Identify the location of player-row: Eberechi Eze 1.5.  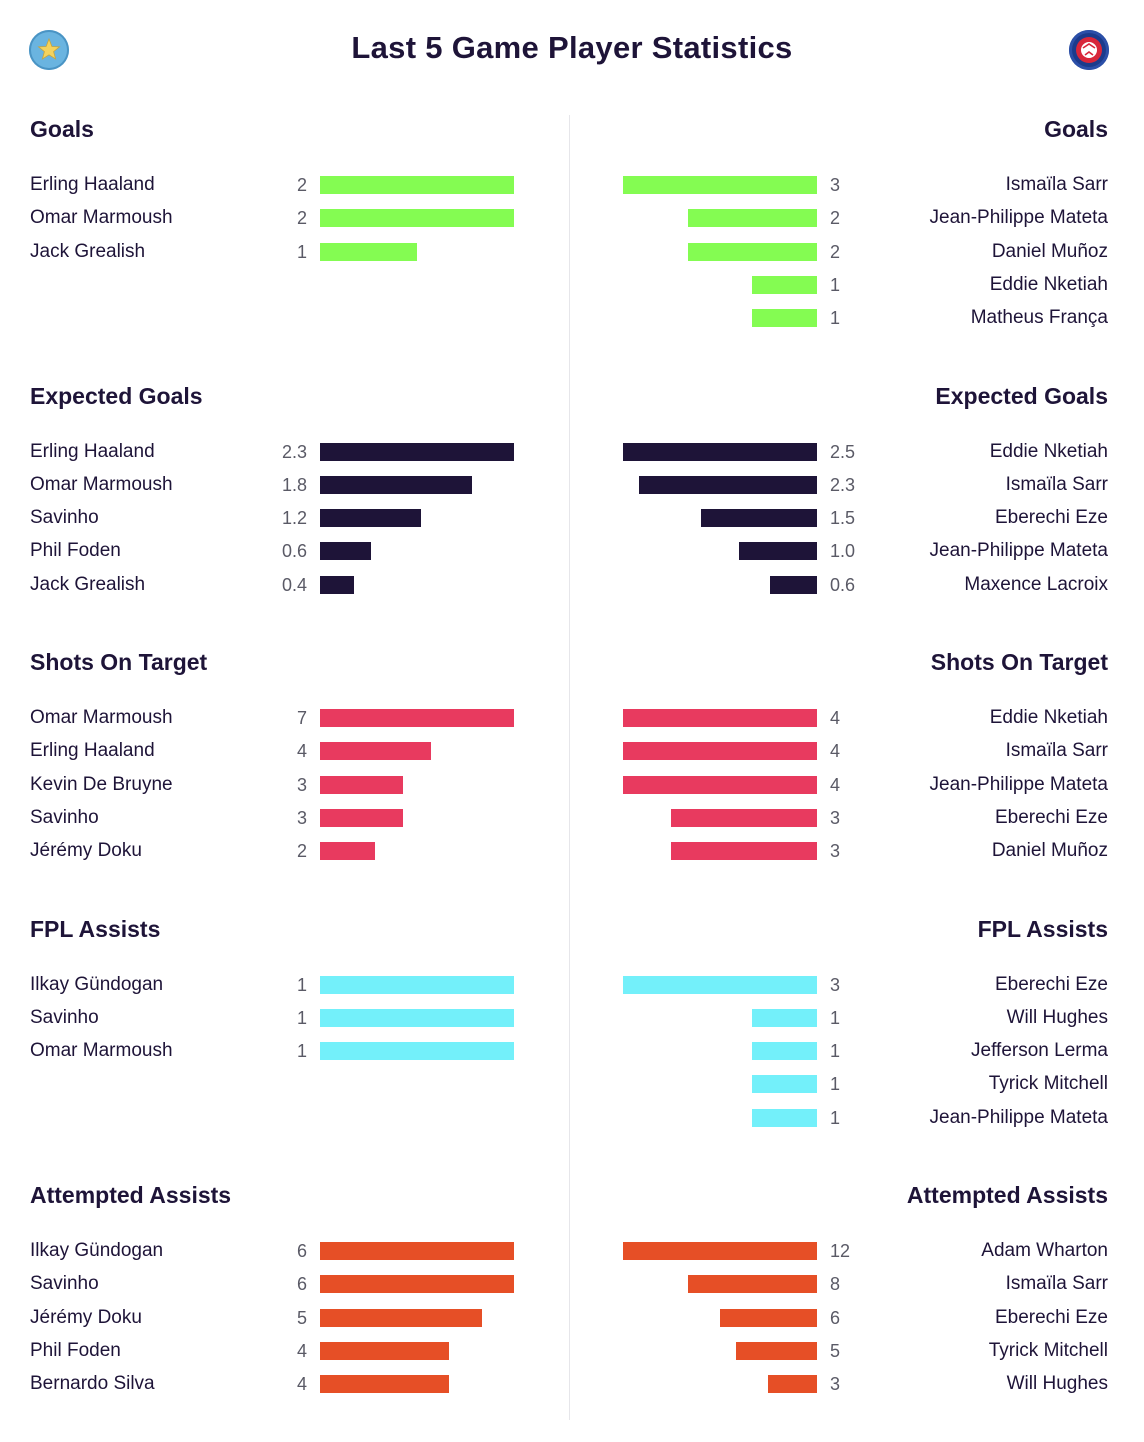
(864, 518).